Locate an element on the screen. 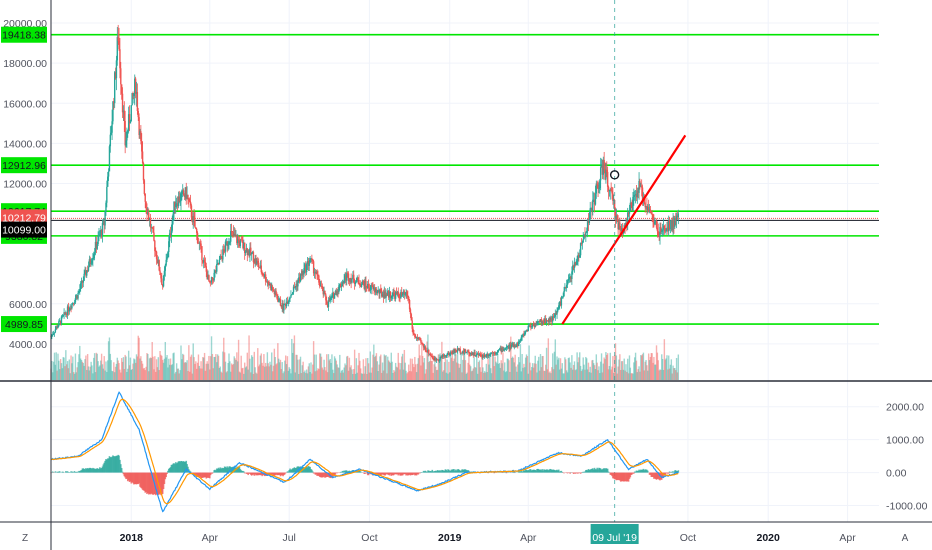 The height and width of the screenshot is (550, 932). timezone-button: Z is located at coordinates (25, 538).